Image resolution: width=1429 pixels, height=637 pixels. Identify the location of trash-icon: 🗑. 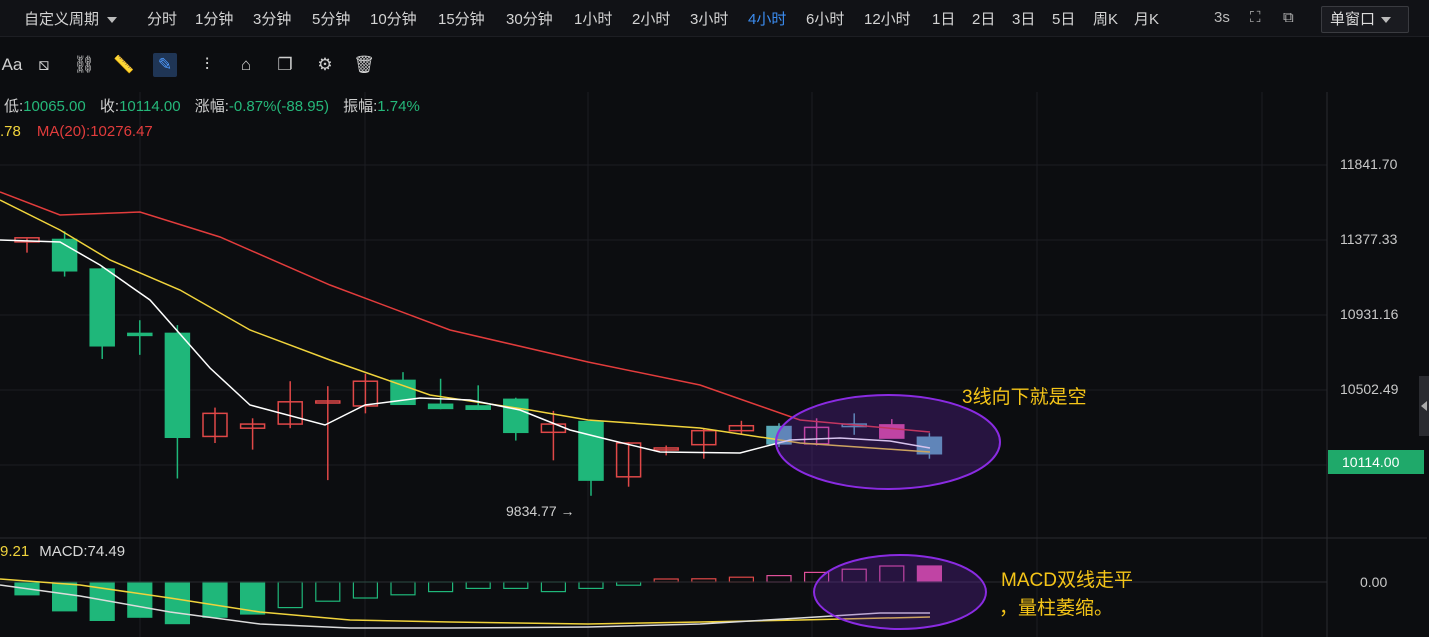
(364, 64).